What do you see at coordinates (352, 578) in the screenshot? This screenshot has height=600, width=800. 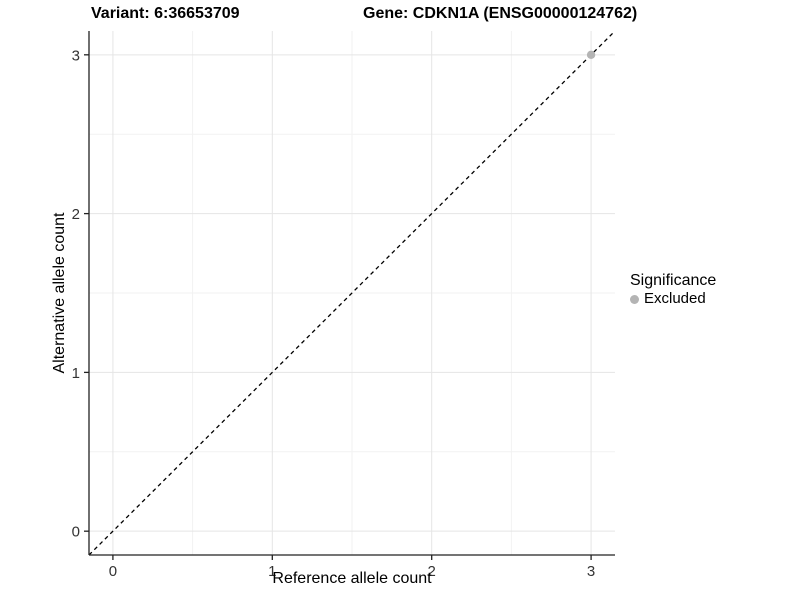 I see `x-axis-title: Reference allele count` at bounding box center [352, 578].